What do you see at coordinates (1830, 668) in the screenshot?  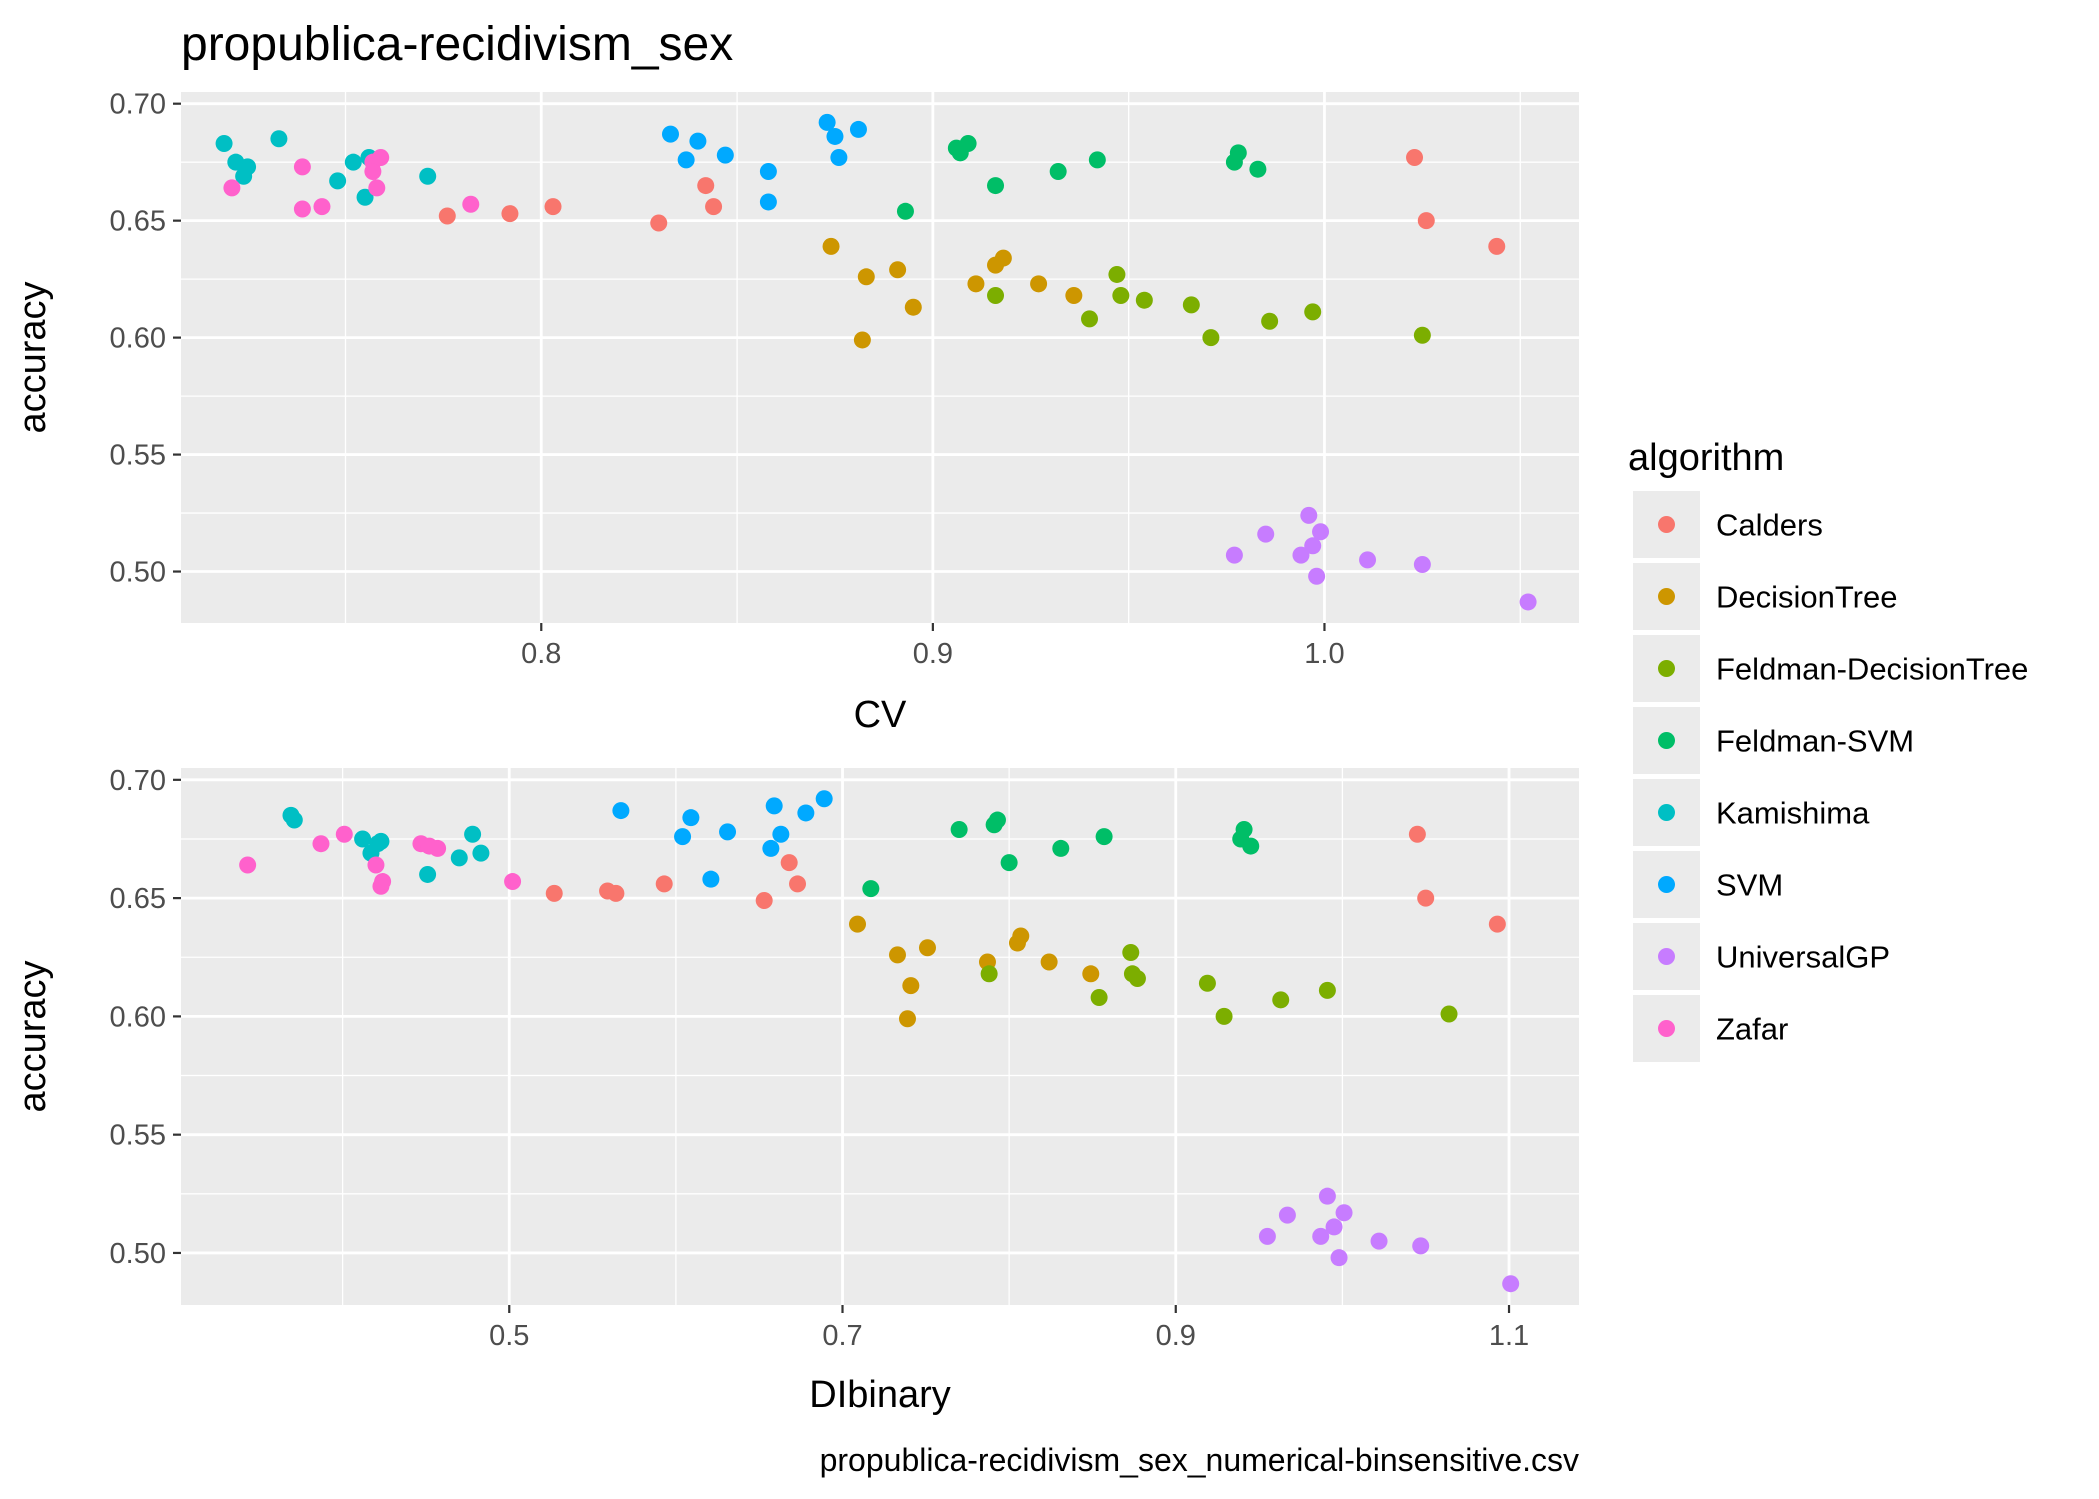 I see `legend-item-feldman-decisiontree: Feldman-DecisionTree` at bounding box center [1830, 668].